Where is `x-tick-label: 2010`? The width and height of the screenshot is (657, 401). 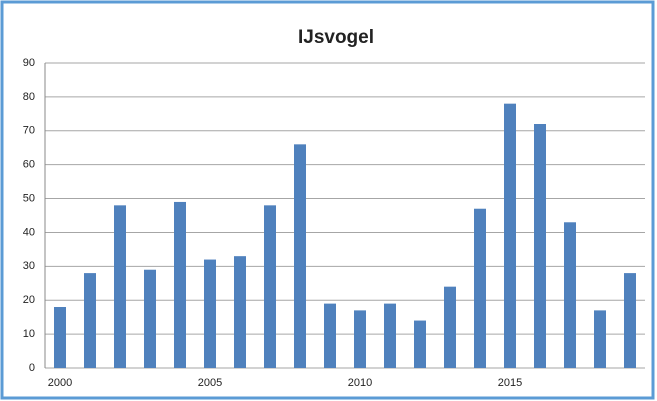 x-tick-label: 2010 is located at coordinates (360, 383).